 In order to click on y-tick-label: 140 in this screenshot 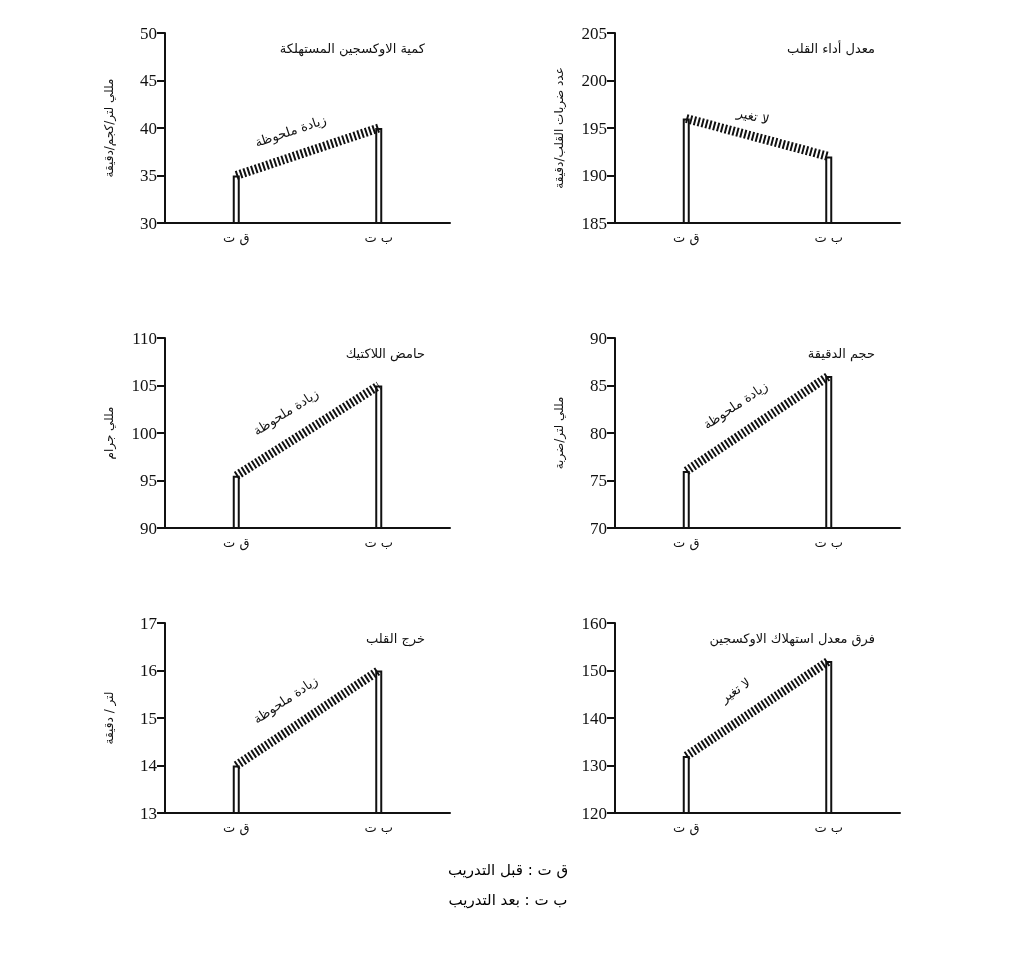, I will do `click(594, 718)`.